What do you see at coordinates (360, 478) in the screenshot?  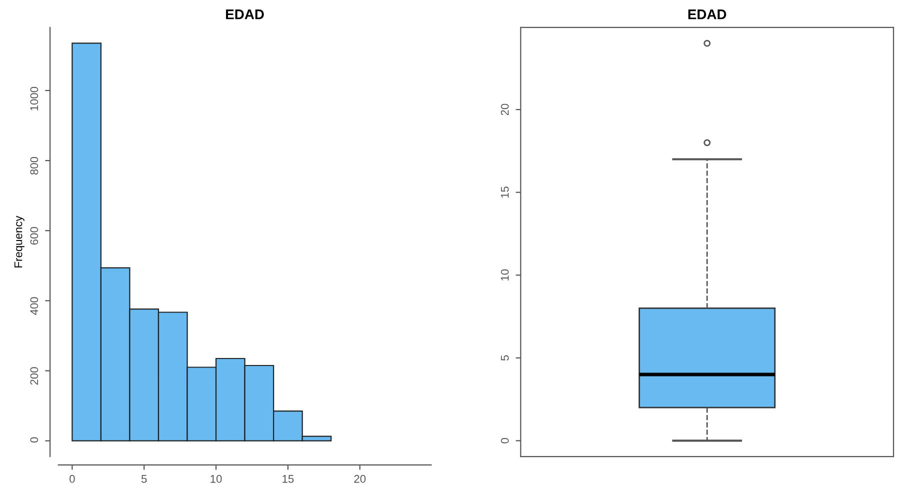 I see `x-tick-label: 20` at bounding box center [360, 478].